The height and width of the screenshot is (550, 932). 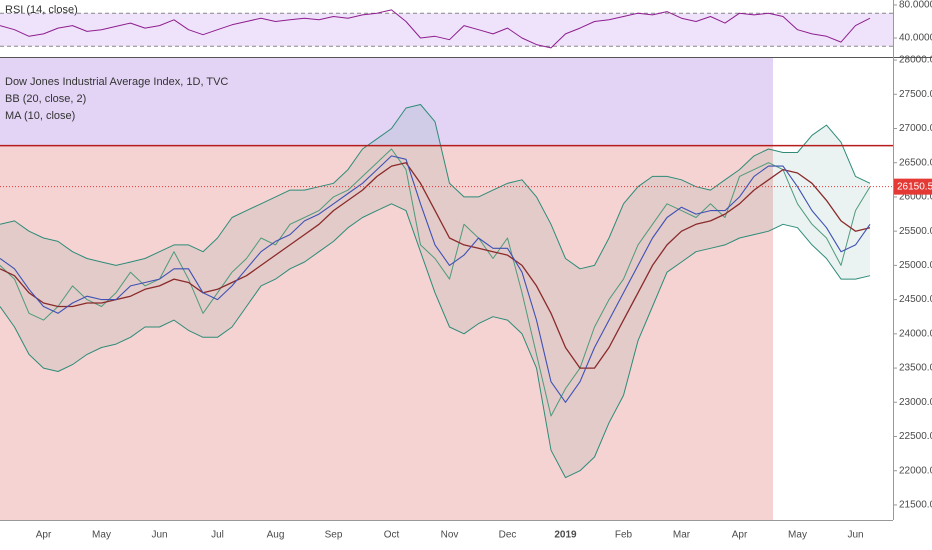 I want to click on x-tick-label: Mar, so click(x=682, y=535).